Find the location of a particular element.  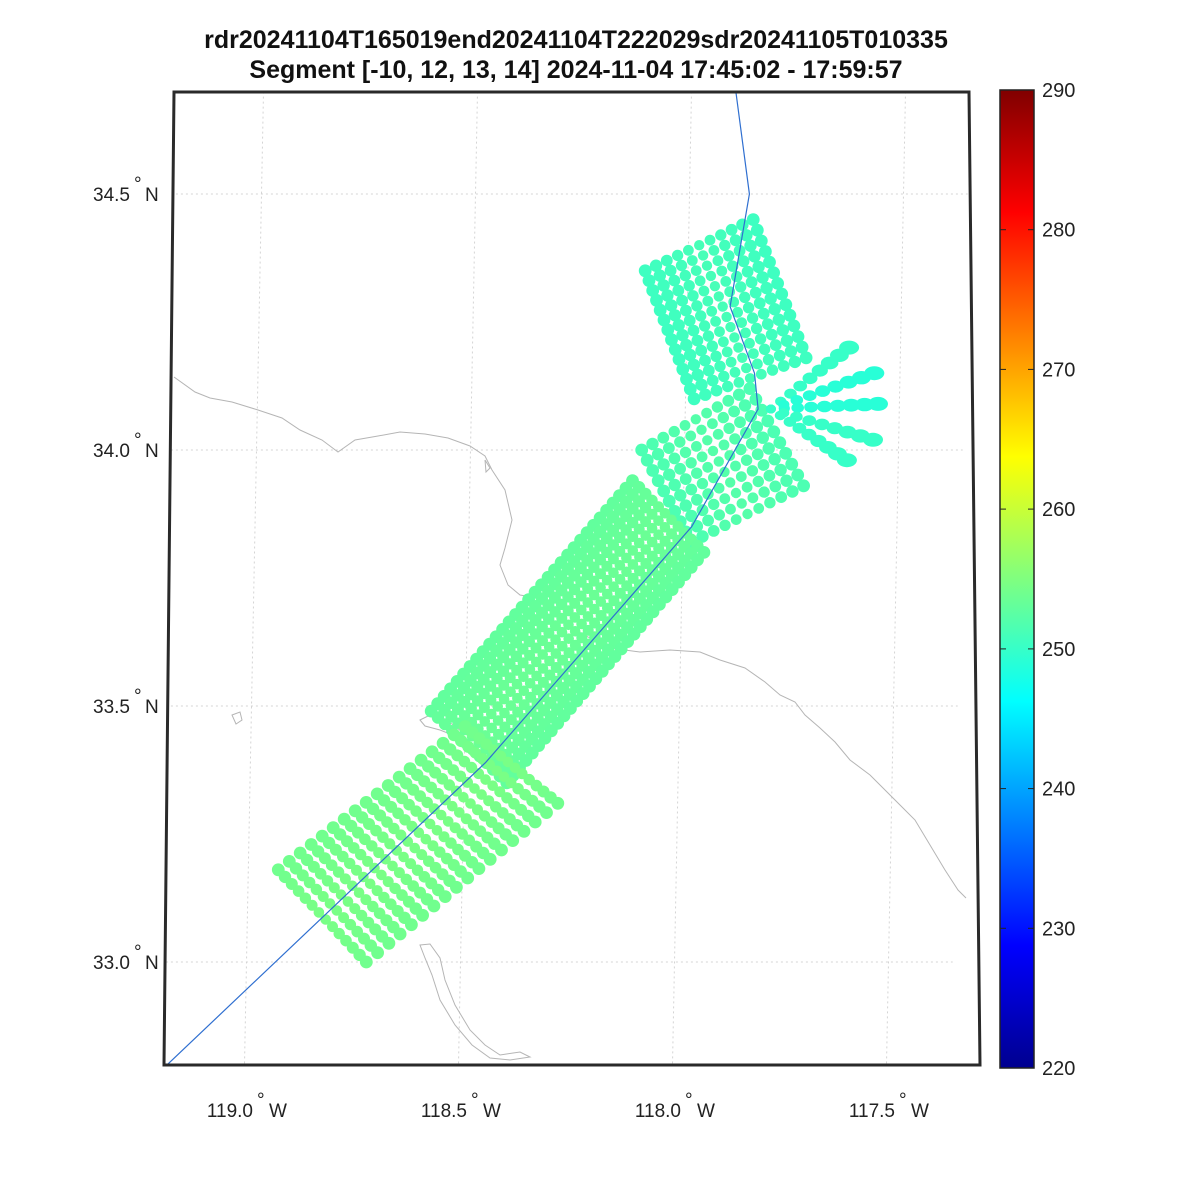

colorbar-tick-label-7: 220 is located at coordinates (1058, 1069).